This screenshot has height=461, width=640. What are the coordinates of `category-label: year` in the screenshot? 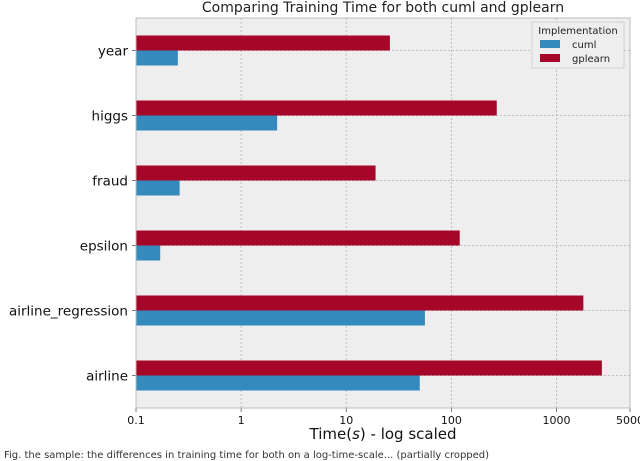 It's located at (113, 52).